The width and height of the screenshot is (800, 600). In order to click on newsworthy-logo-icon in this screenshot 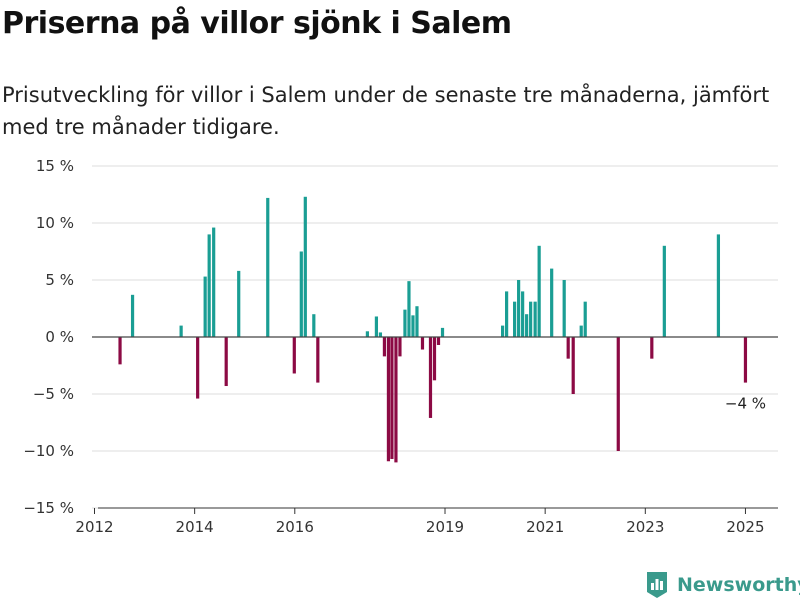, I will do `click(657, 585)`.